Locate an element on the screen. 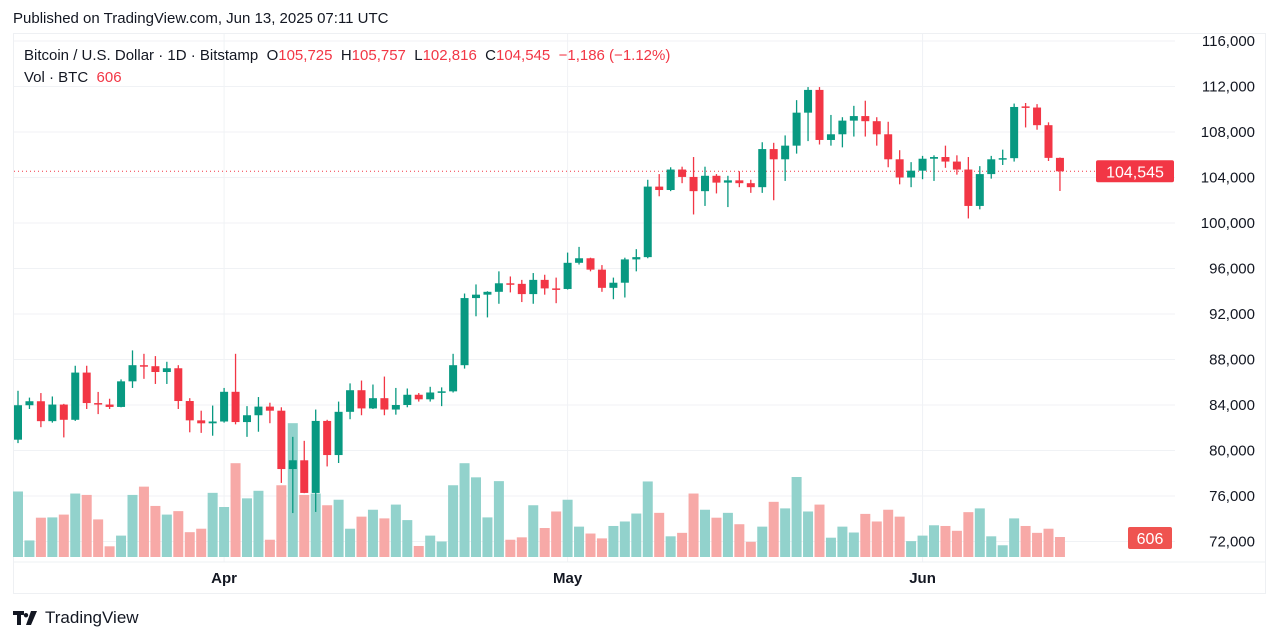 This screenshot has height=641, width=1280. x-tick-label: Jun is located at coordinates (922, 578).